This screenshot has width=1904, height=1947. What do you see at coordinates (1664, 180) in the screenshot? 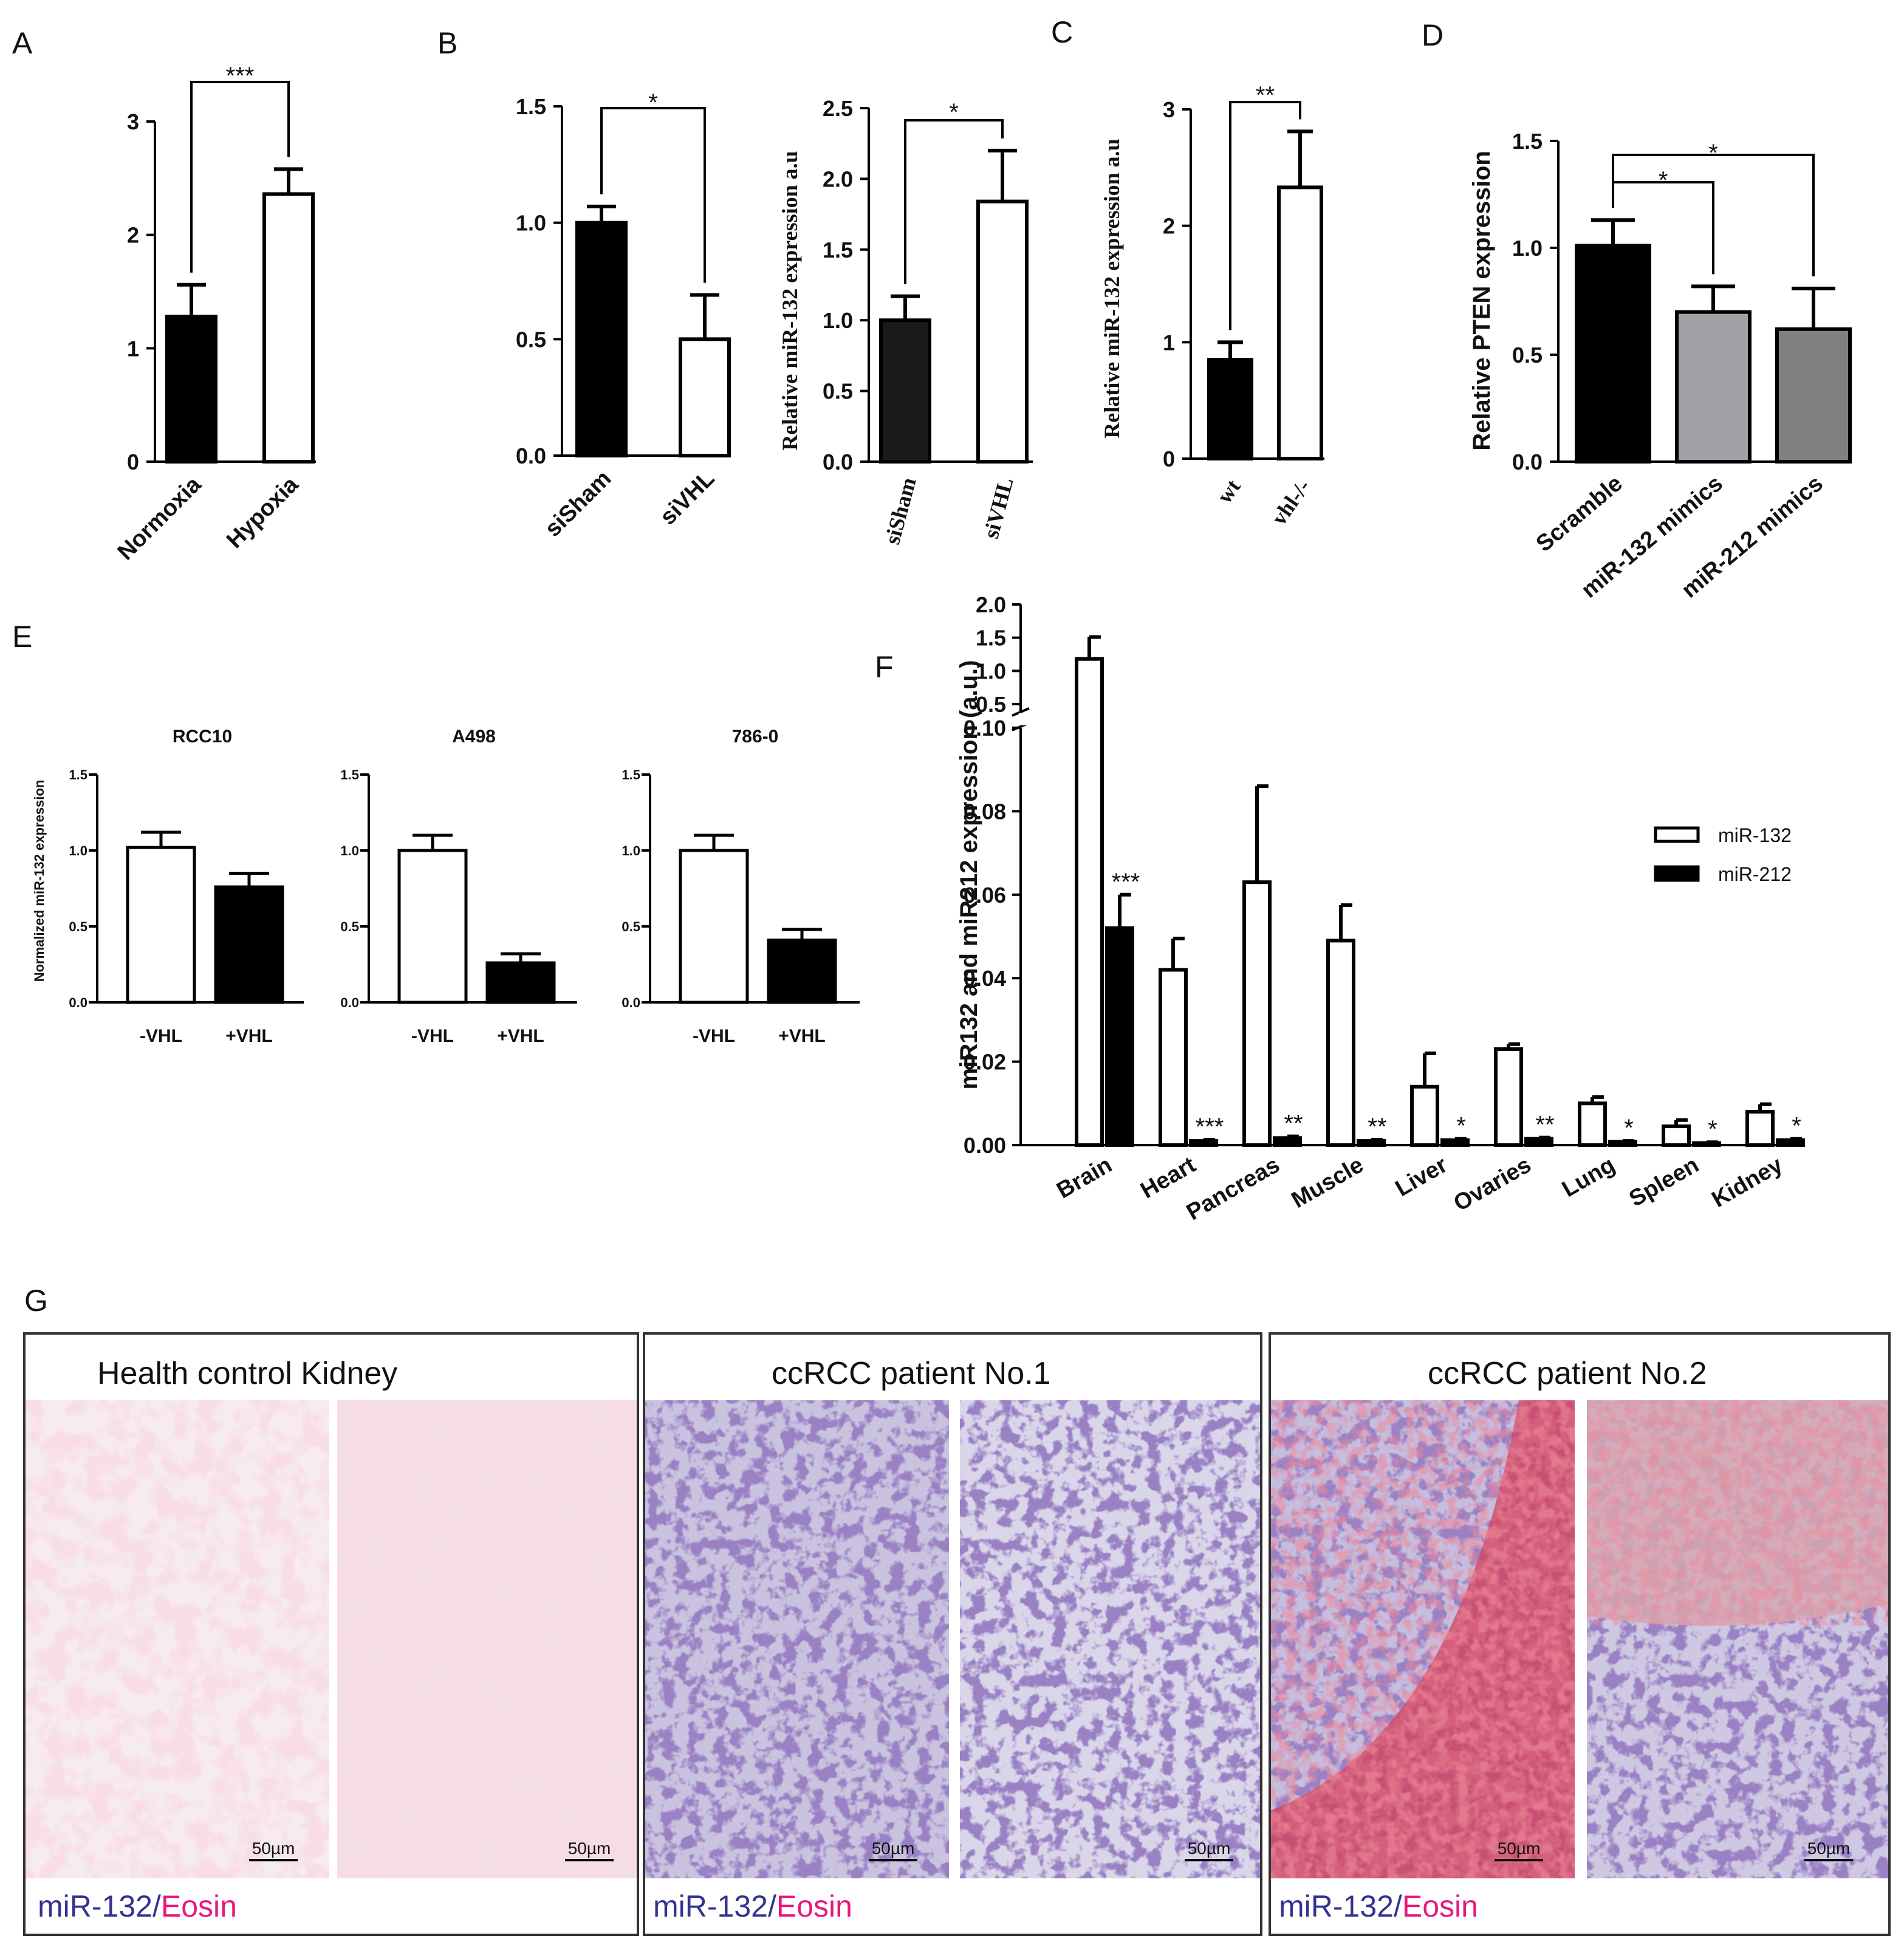
I see `panel-d-significance-label: *` at bounding box center [1664, 180].